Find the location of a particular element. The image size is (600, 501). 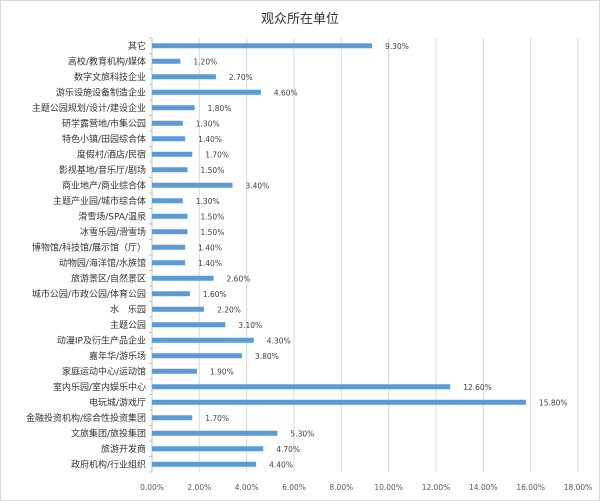

data-label: 2.60% is located at coordinates (239, 278).